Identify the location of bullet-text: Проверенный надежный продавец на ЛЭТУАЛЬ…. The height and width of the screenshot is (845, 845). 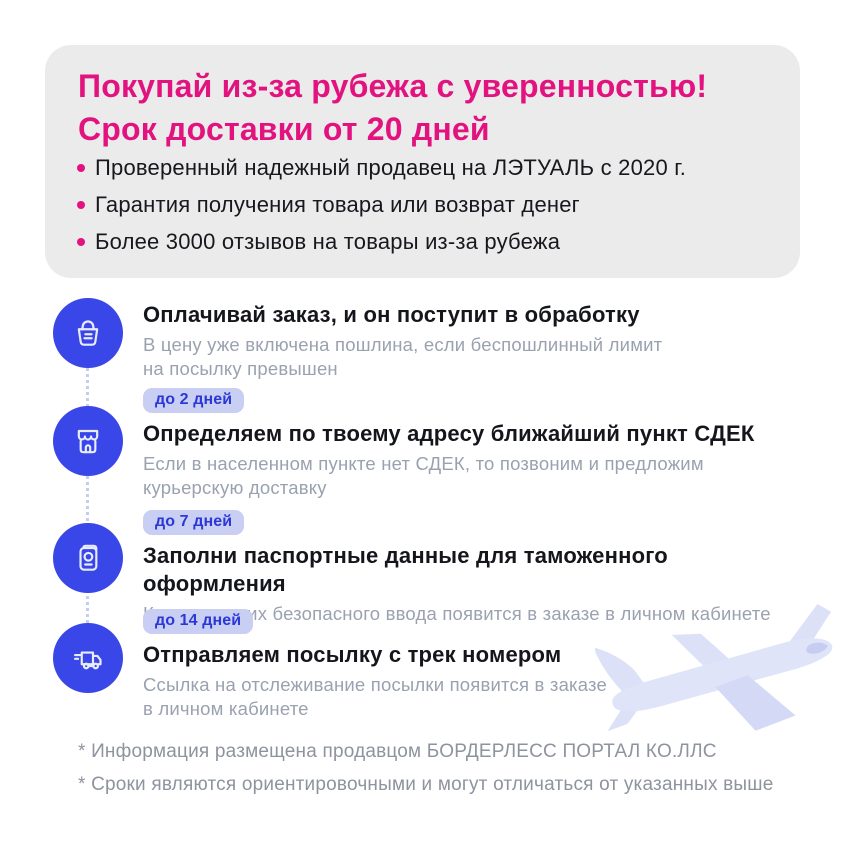
(391, 167).